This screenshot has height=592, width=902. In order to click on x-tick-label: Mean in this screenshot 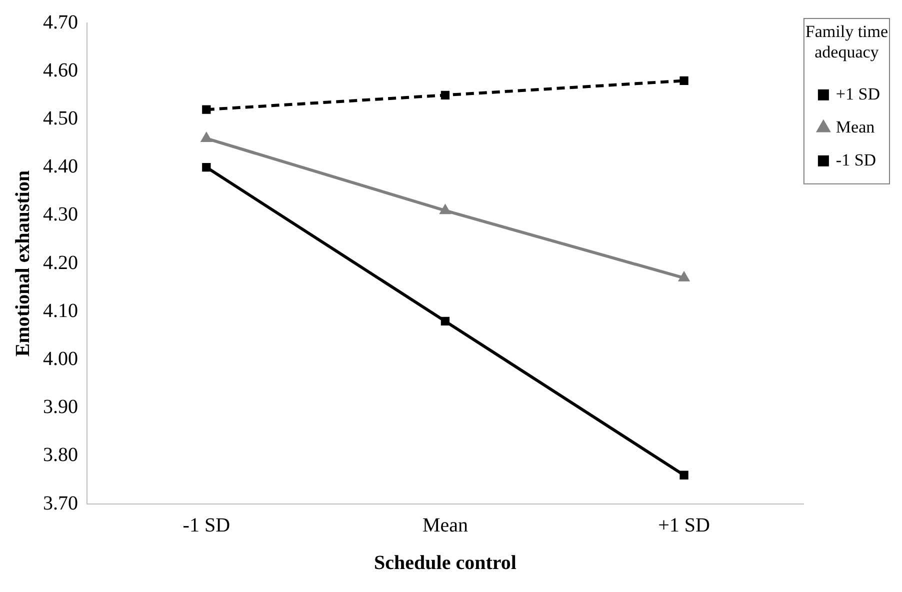, I will do `click(445, 525)`.